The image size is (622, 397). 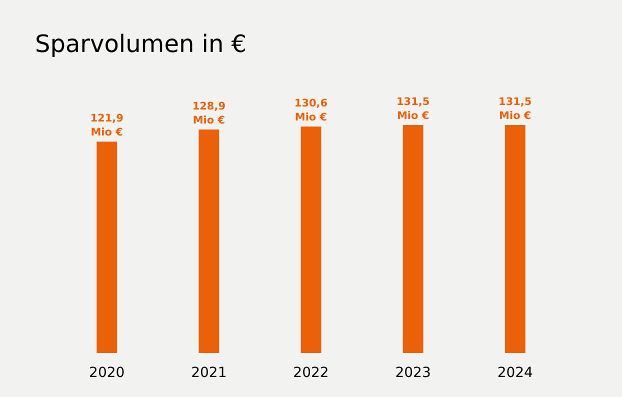 I want to click on chart-title: Sparvolumen in €, so click(x=141, y=44).